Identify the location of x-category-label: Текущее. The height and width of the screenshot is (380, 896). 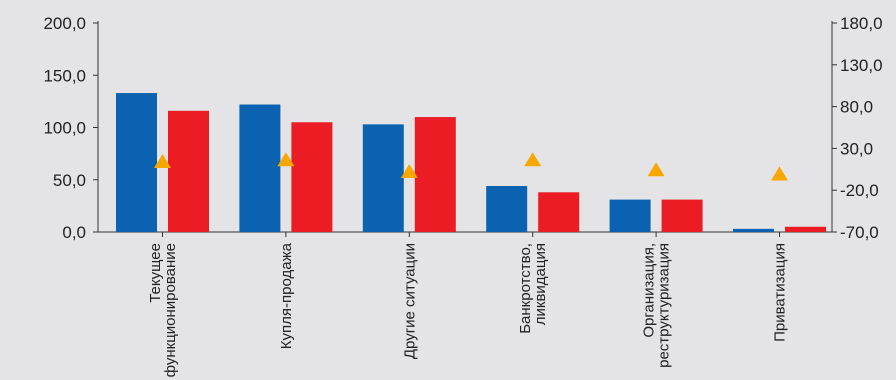
(155, 273).